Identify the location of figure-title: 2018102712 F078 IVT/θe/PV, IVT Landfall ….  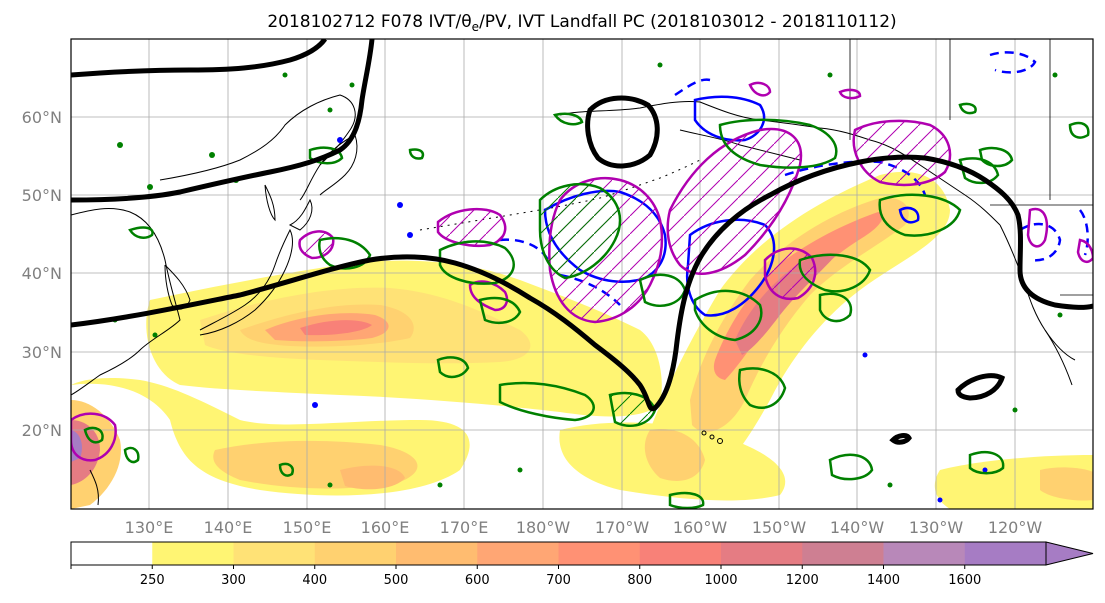
(581, 23).